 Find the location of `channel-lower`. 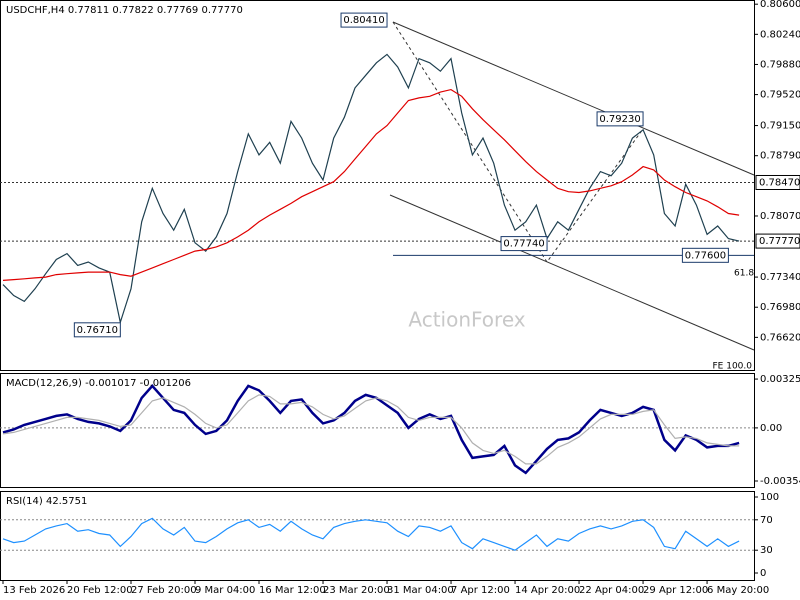

channel-lower is located at coordinates (572, 272).